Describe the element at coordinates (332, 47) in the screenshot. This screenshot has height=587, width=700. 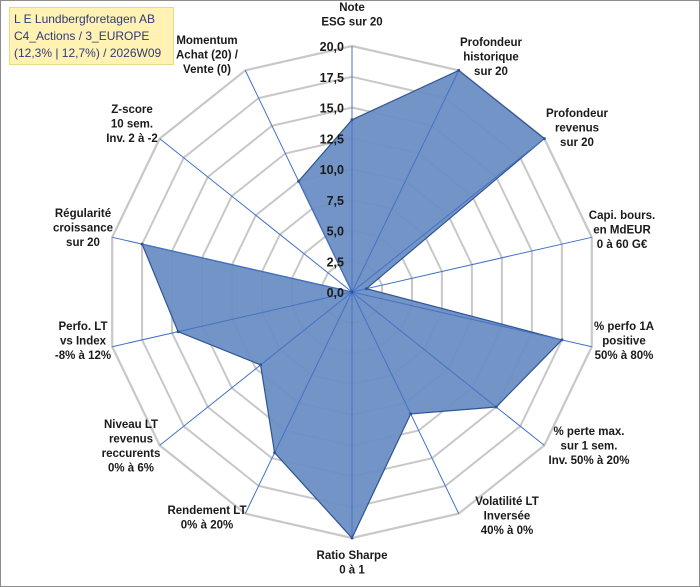
I see `tick-label: 20,0` at that location.